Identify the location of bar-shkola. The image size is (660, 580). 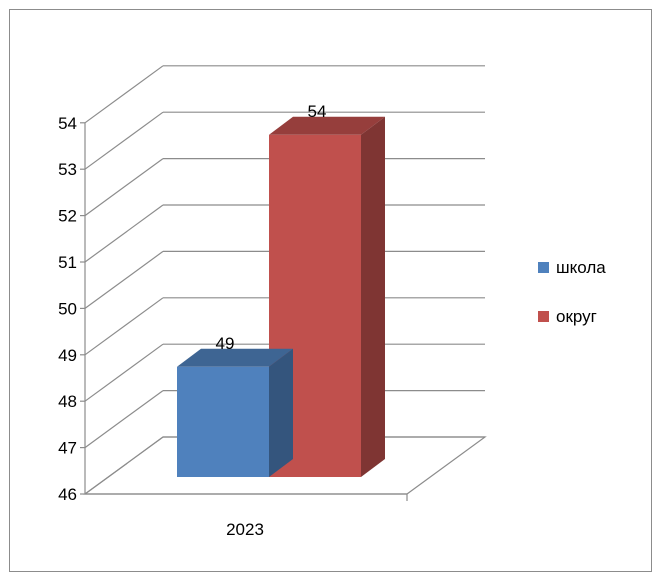
(235, 412).